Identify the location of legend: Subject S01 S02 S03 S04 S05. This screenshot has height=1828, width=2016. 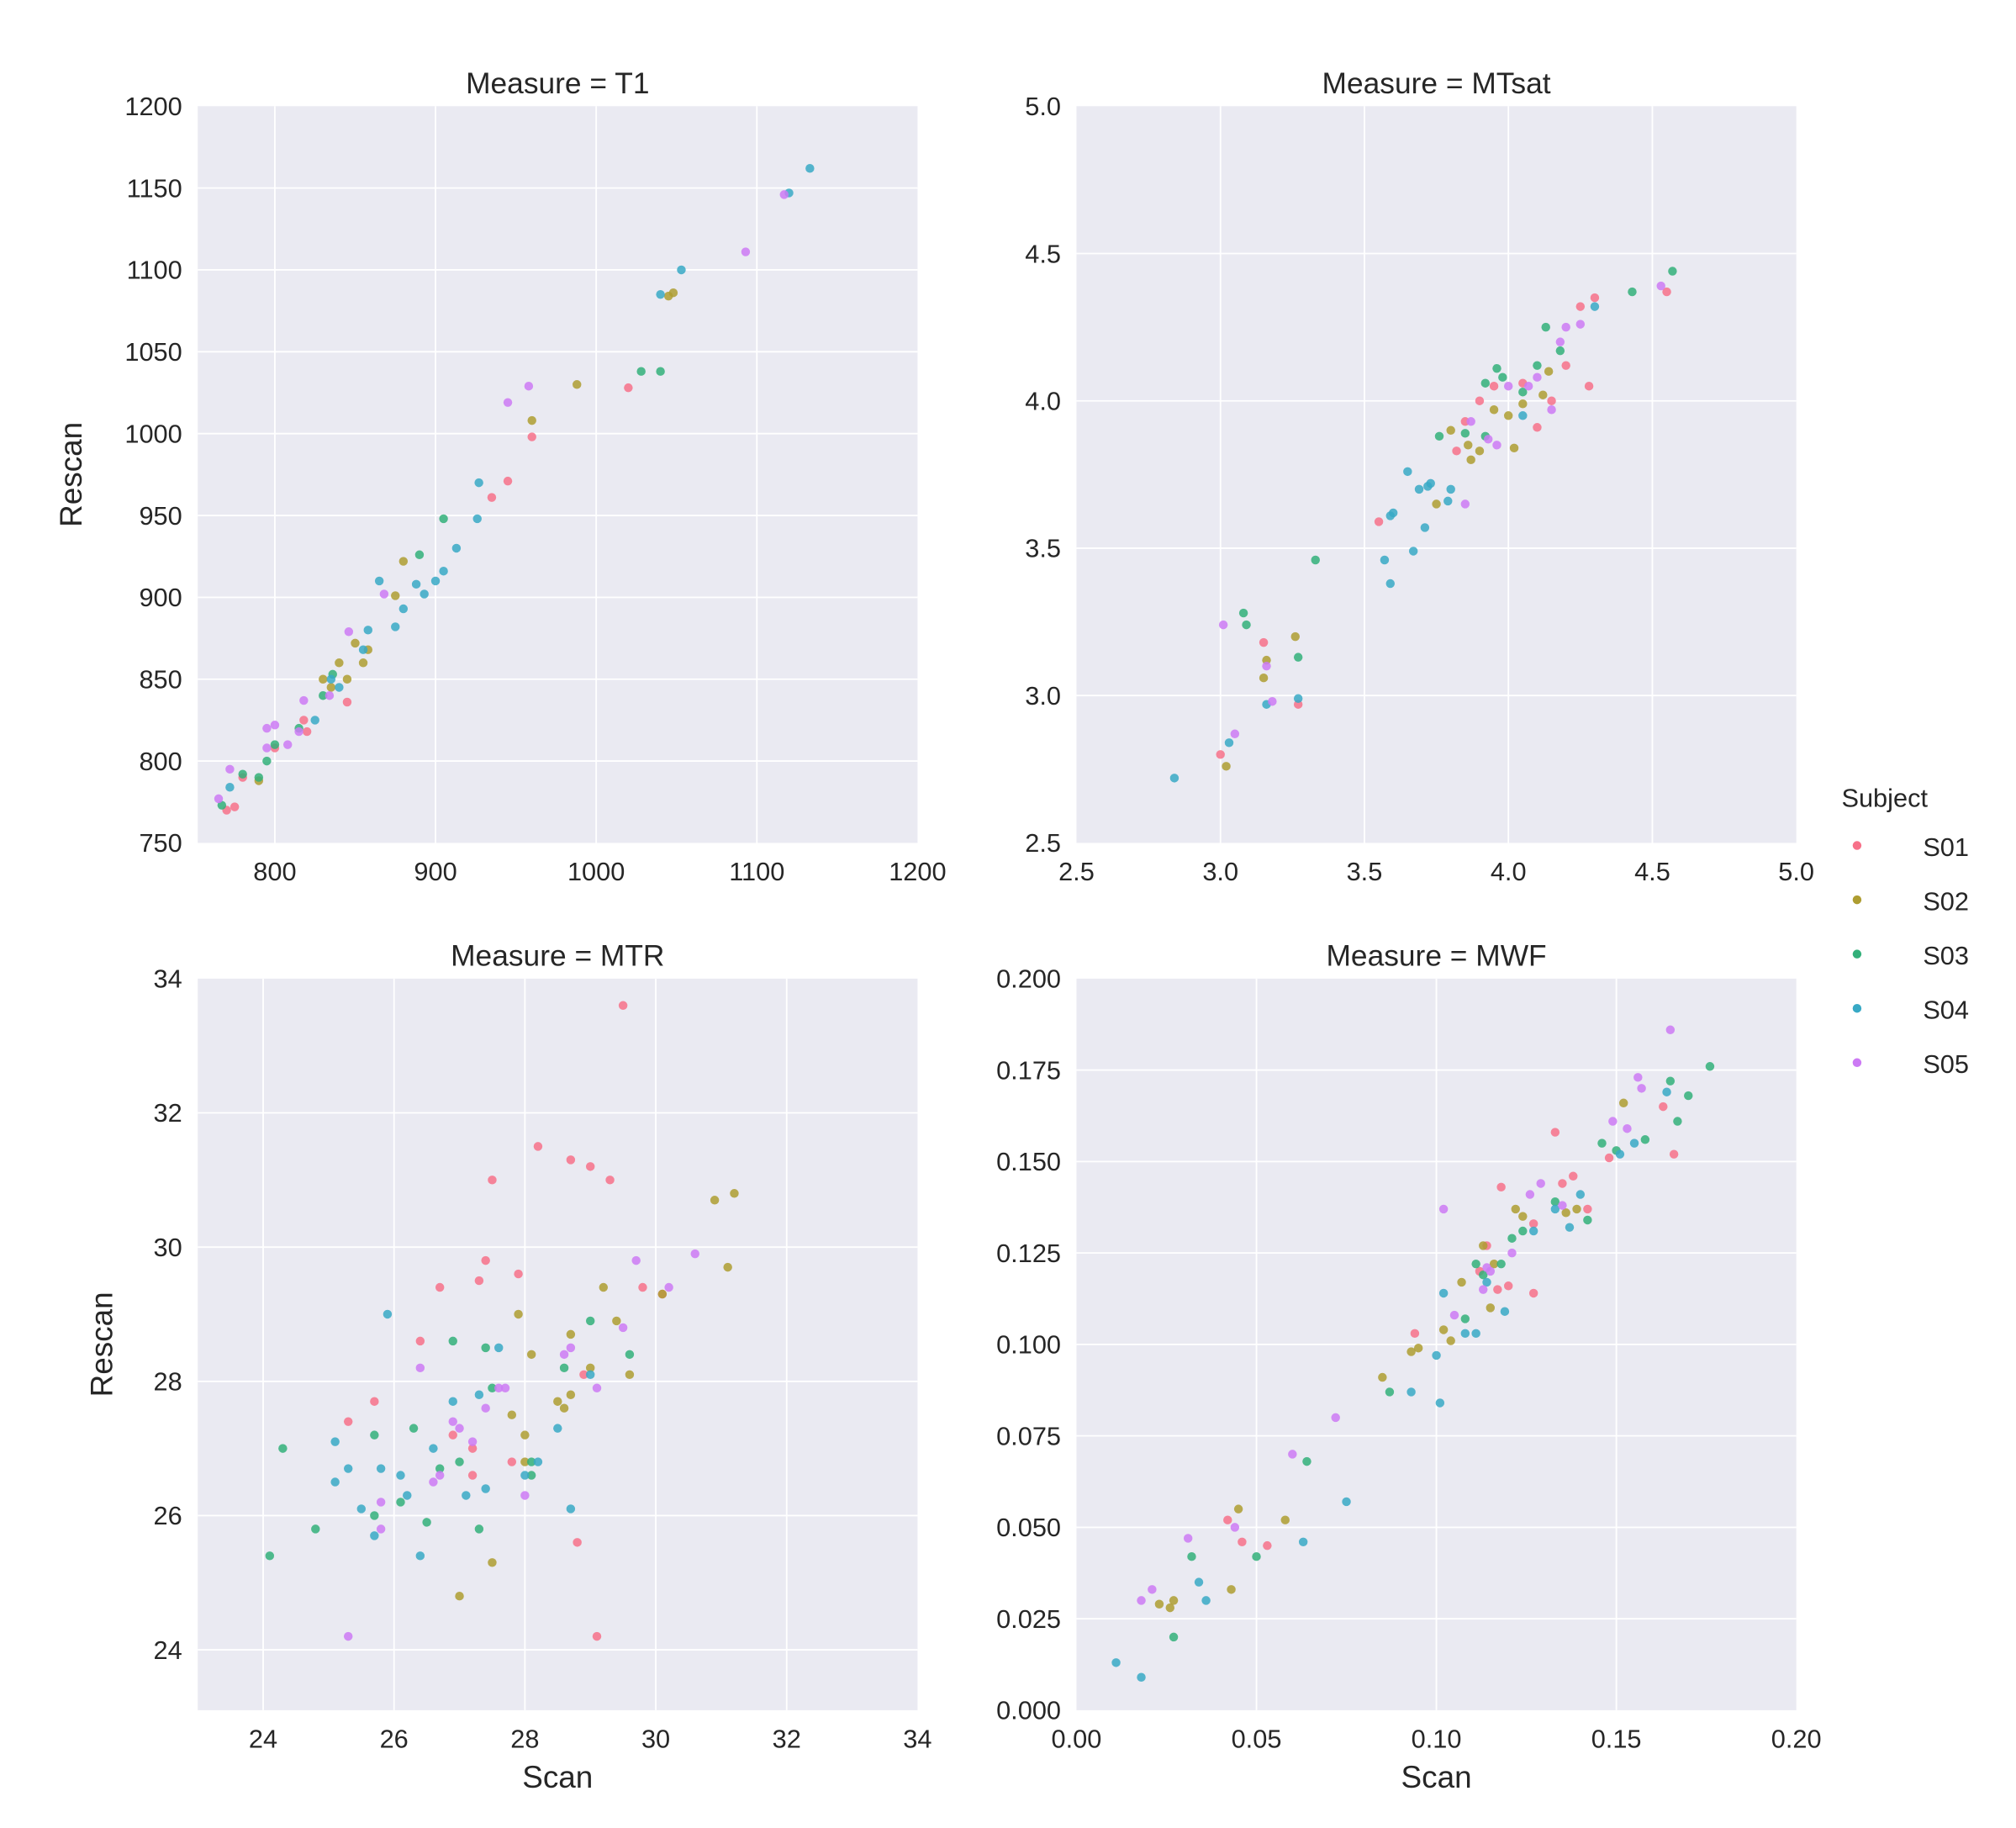
(1905, 931).